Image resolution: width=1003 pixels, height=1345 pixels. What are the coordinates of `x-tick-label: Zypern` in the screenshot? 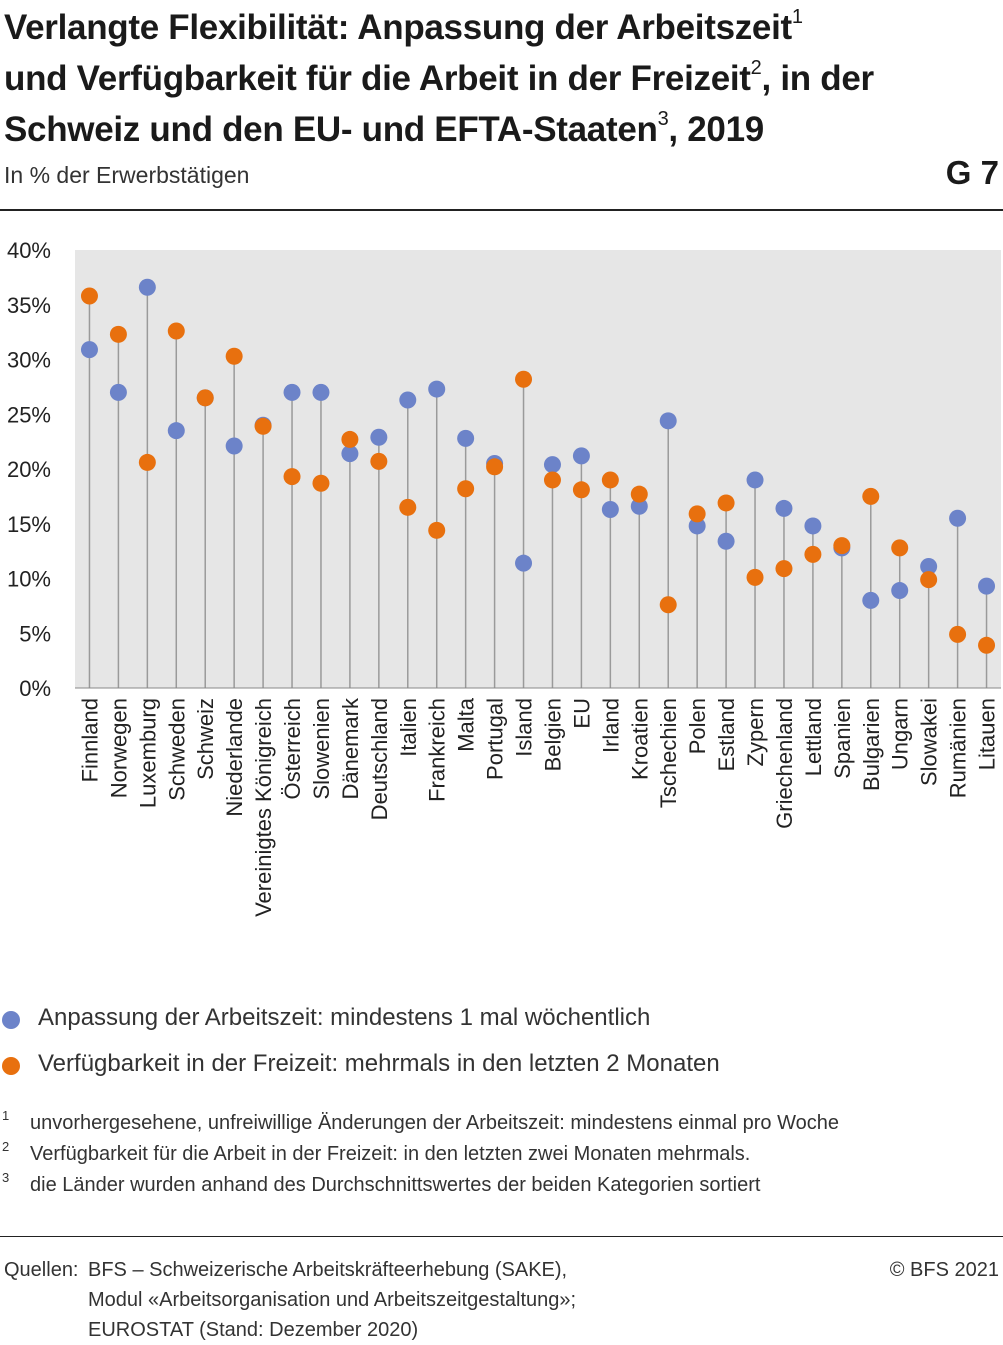 It's located at (755, 732).